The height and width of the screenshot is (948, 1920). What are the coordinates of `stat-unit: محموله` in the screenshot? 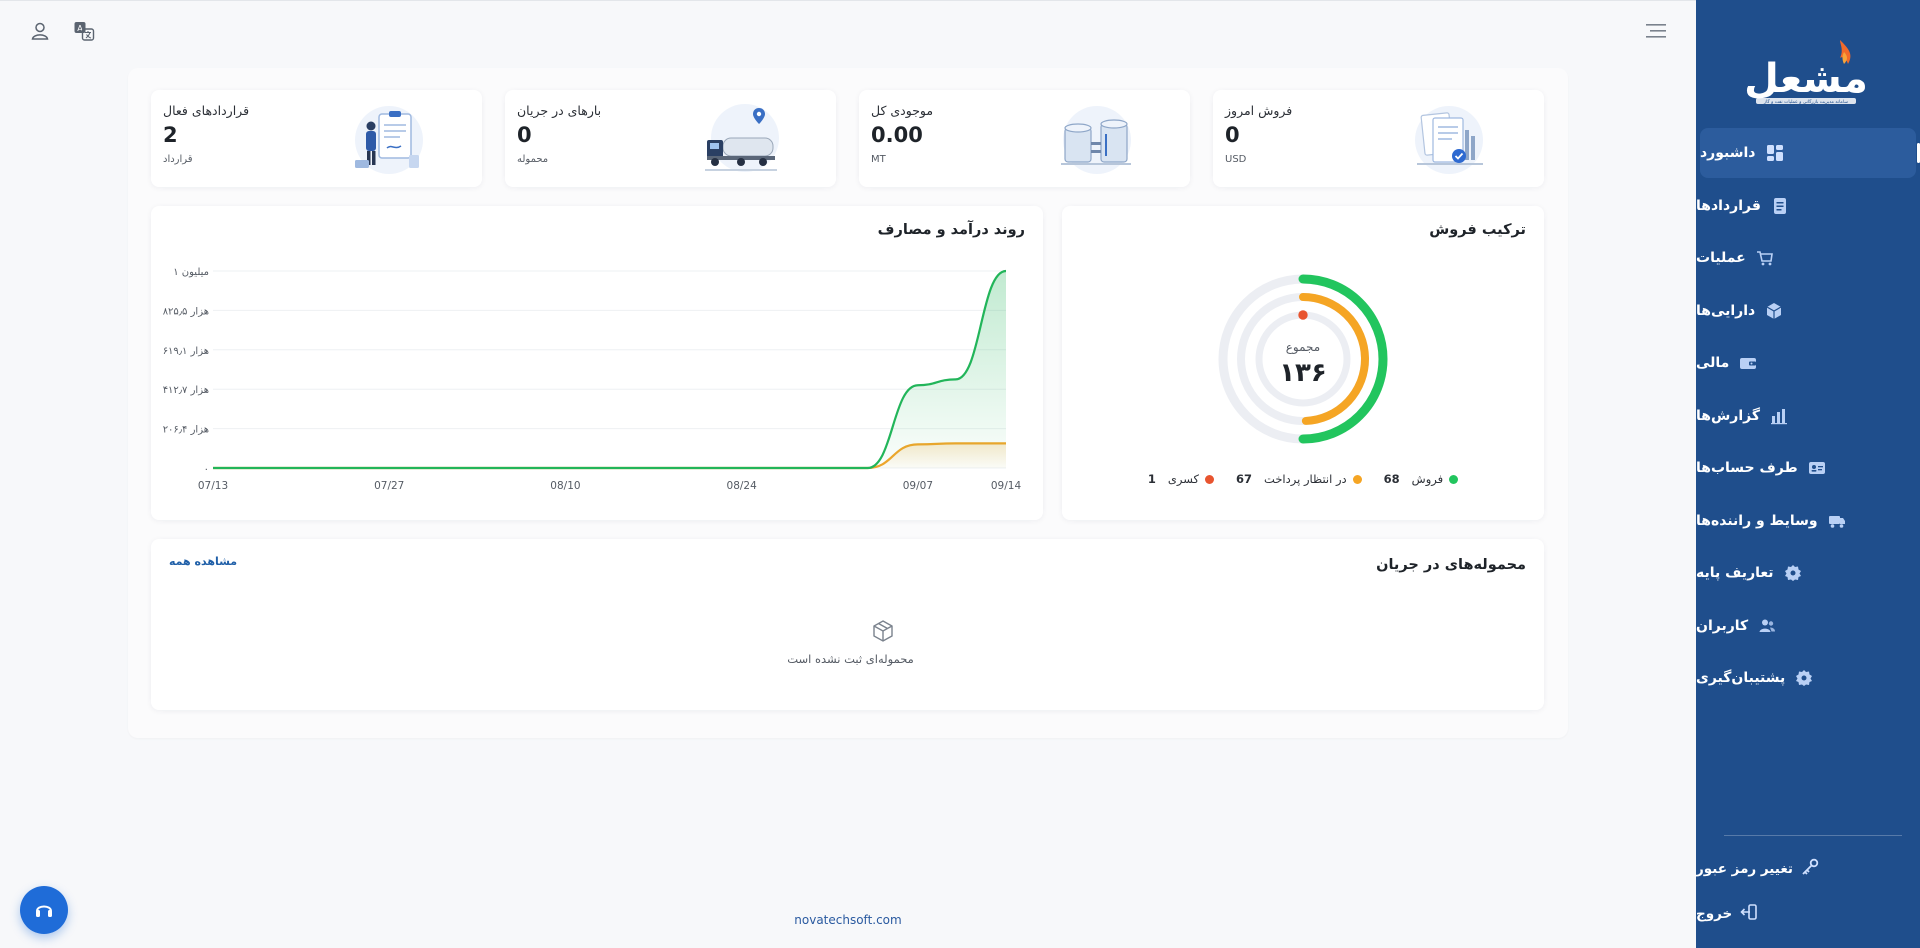 It's located at (533, 159).